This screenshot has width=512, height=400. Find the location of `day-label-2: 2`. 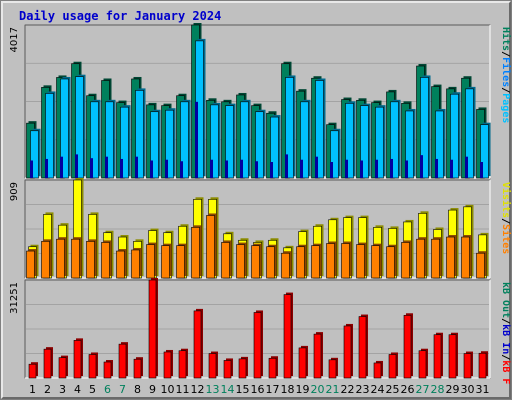

day-label-2: 2 is located at coordinates (47, 389).